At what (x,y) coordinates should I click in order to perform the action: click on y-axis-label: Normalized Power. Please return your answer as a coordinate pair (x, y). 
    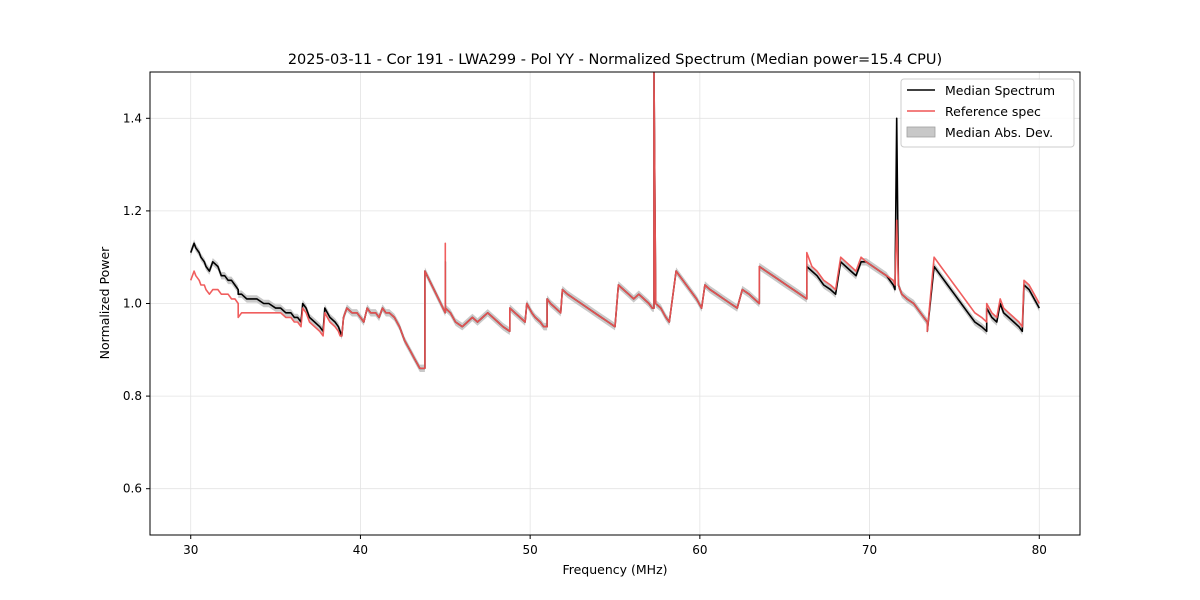
    Looking at the image, I should click on (104, 303).